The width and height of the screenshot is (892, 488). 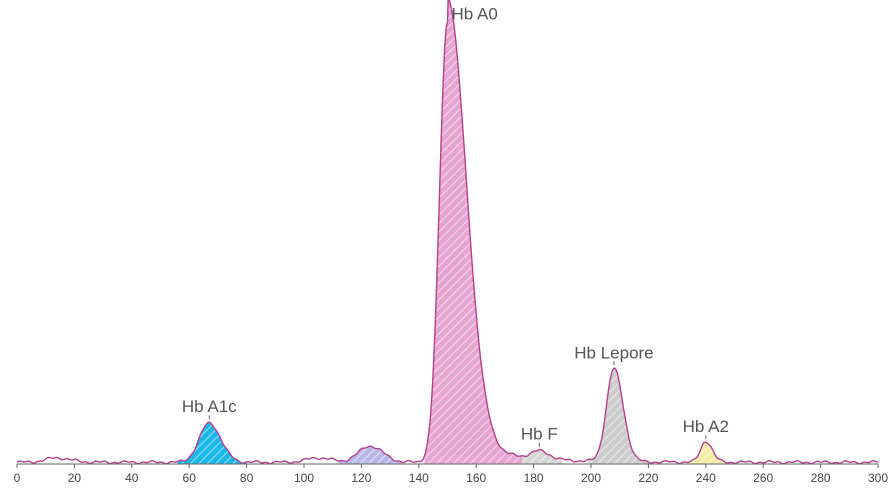 I want to click on peak-hb-f-hatch, so click(x=542, y=456).